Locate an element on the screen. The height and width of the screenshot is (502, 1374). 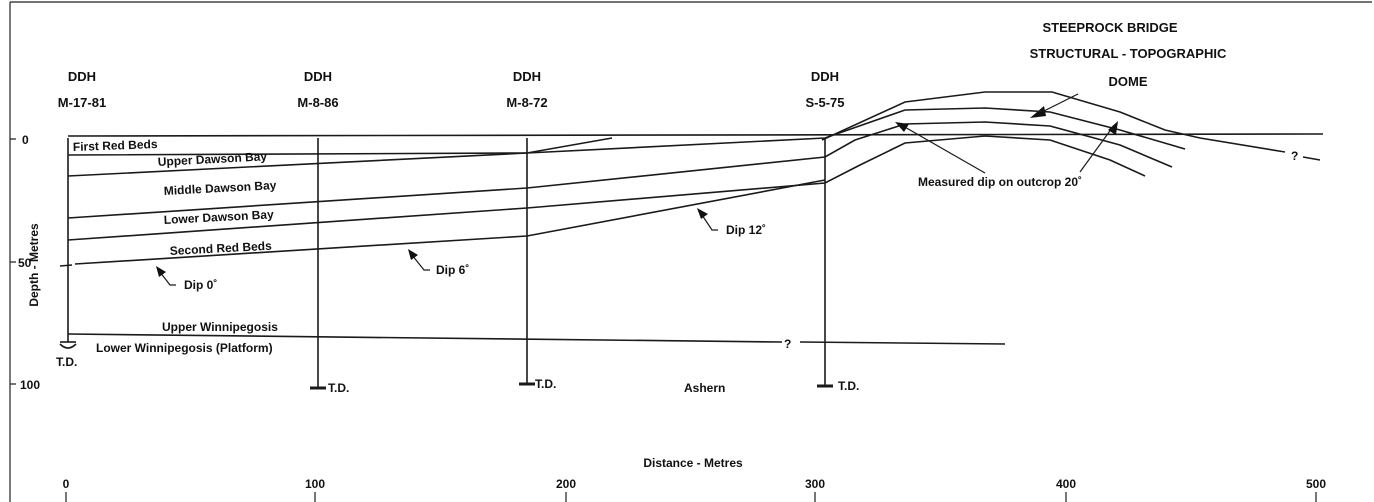
dip-6-arrow is located at coordinates (419, 260).